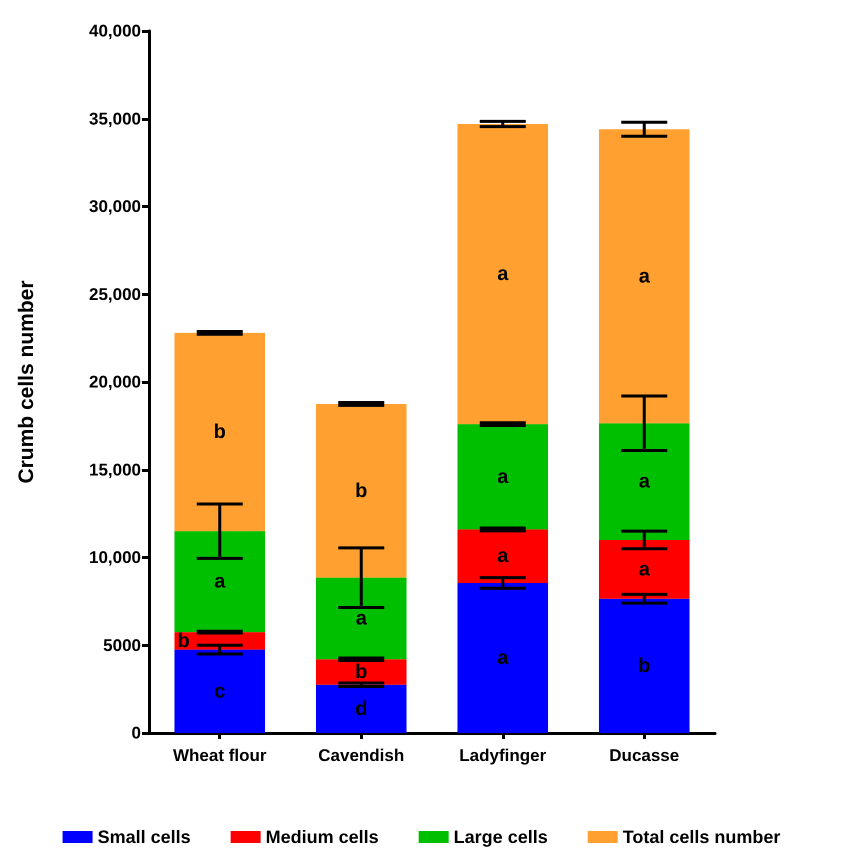  Describe the element at coordinates (115, 557) in the screenshot. I see `y-tick-label: 10,000` at that location.